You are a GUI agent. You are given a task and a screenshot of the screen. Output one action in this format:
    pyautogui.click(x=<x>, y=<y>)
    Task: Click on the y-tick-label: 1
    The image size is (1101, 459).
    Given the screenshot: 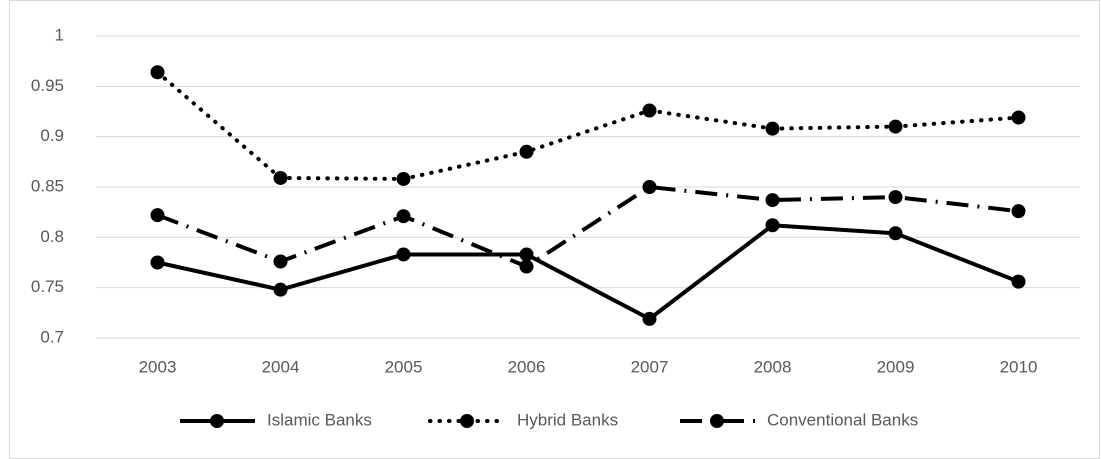 What is the action you would take?
    pyautogui.click(x=59, y=34)
    